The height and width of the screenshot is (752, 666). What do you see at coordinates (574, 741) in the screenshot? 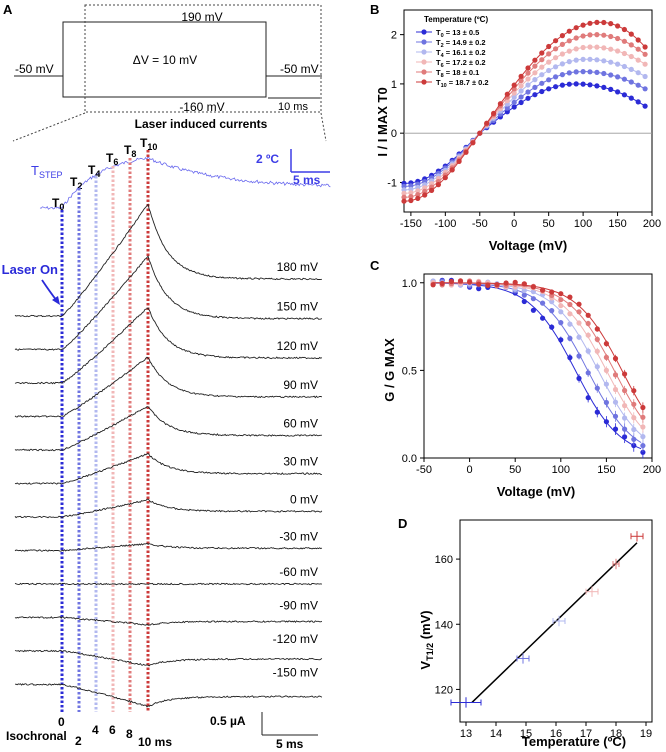
I see `d-x-axis-label: Temperature (ºC)` at bounding box center [574, 741].